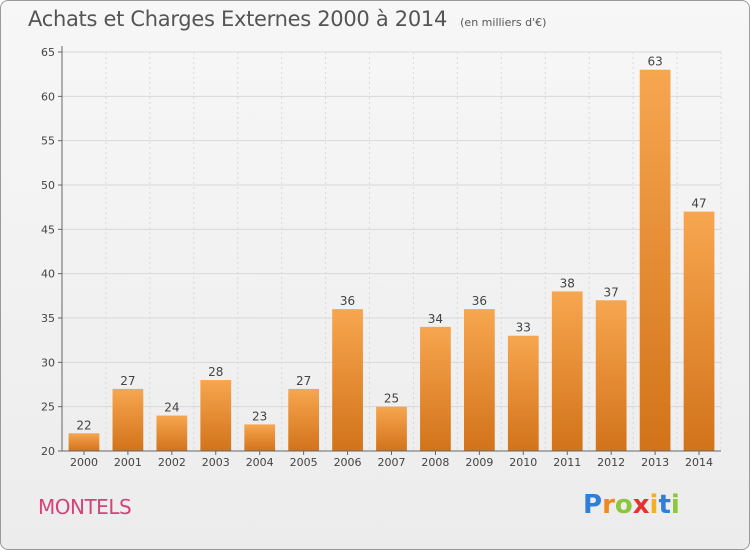  I want to click on y-tick-label: 60, so click(48, 96).